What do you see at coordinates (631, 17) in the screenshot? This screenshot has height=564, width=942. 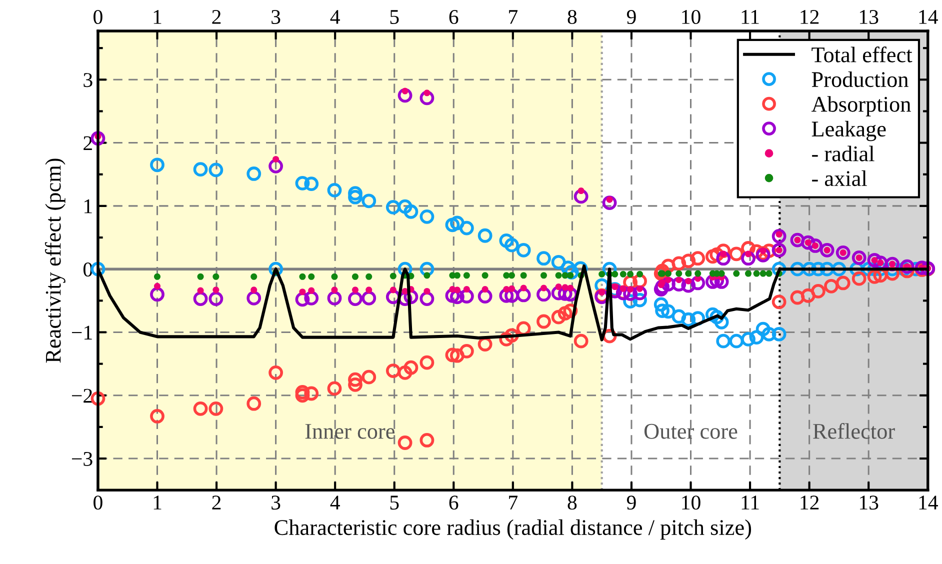 I see `x2-tick-label: 9` at bounding box center [631, 17].